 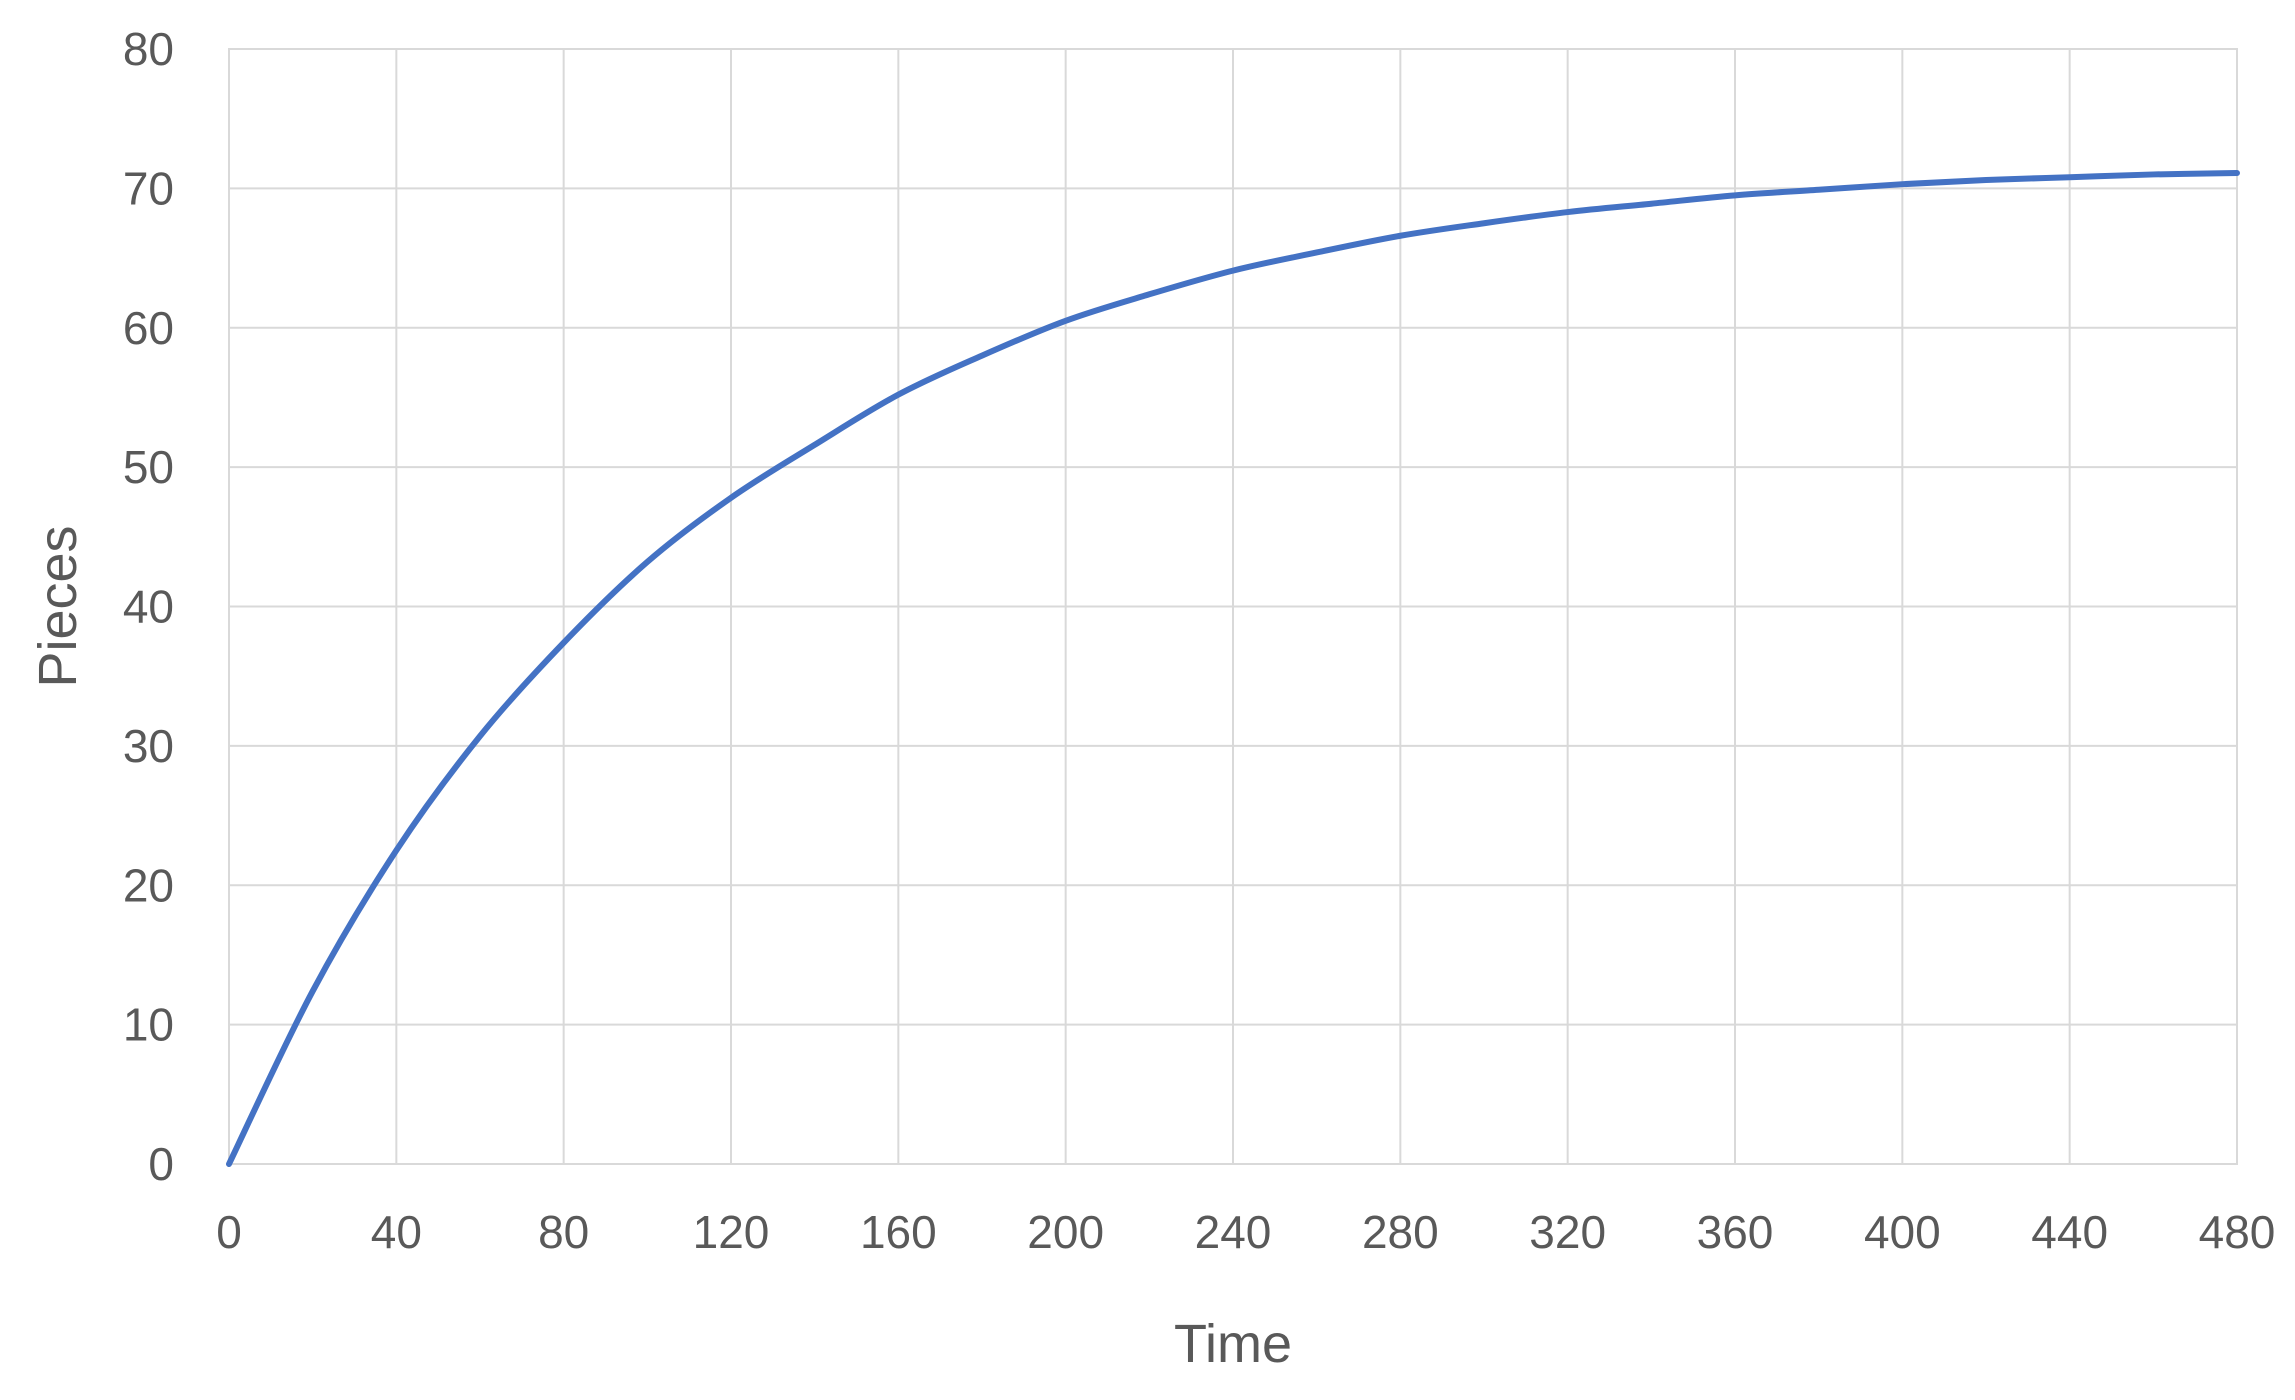 What do you see at coordinates (2069, 1232) in the screenshot?
I see `x-tick-label: 440` at bounding box center [2069, 1232].